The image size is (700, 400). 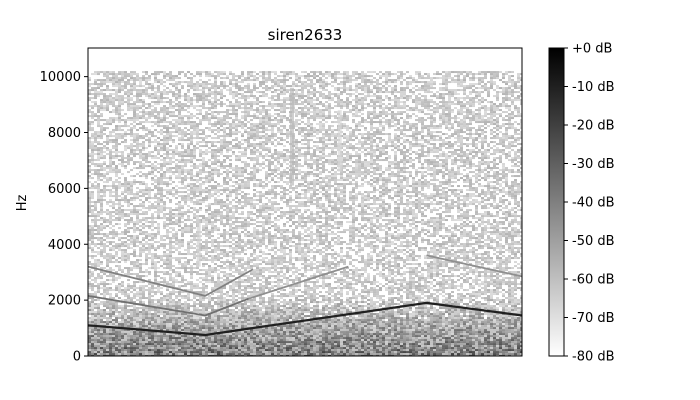 What do you see at coordinates (593, 164) in the screenshot?
I see `colorbar-tick-label: -30 dB` at bounding box center [593, 164].